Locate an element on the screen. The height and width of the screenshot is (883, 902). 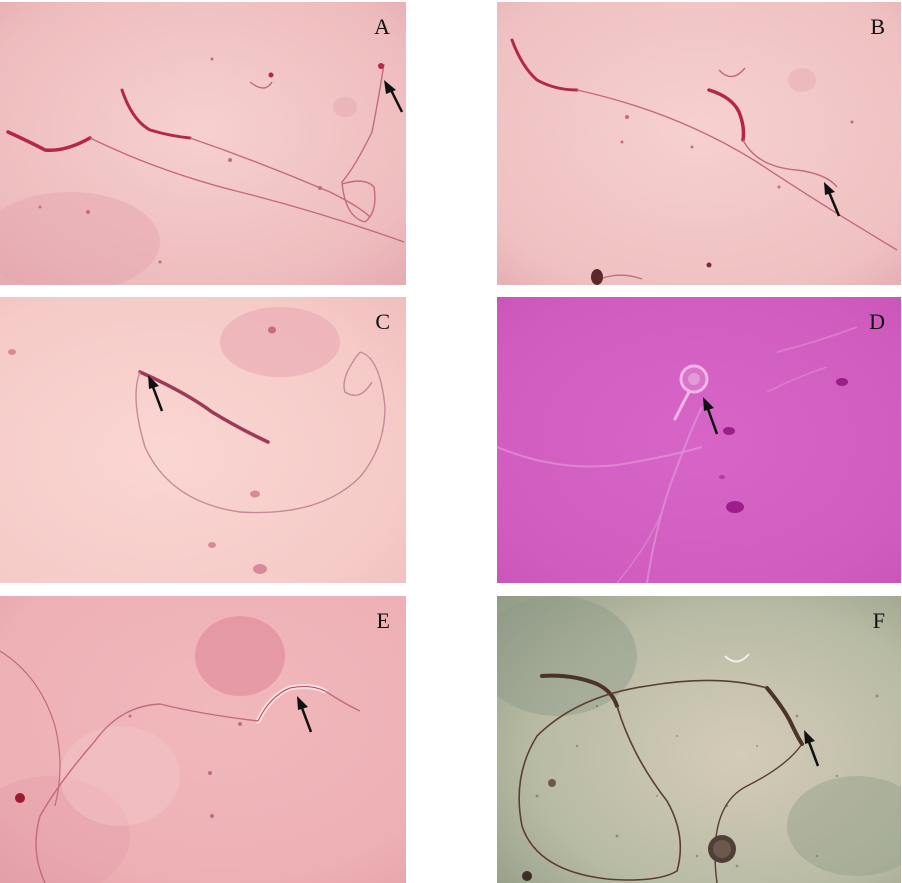
micrograph-e-image is located at coordinates (203, 739).